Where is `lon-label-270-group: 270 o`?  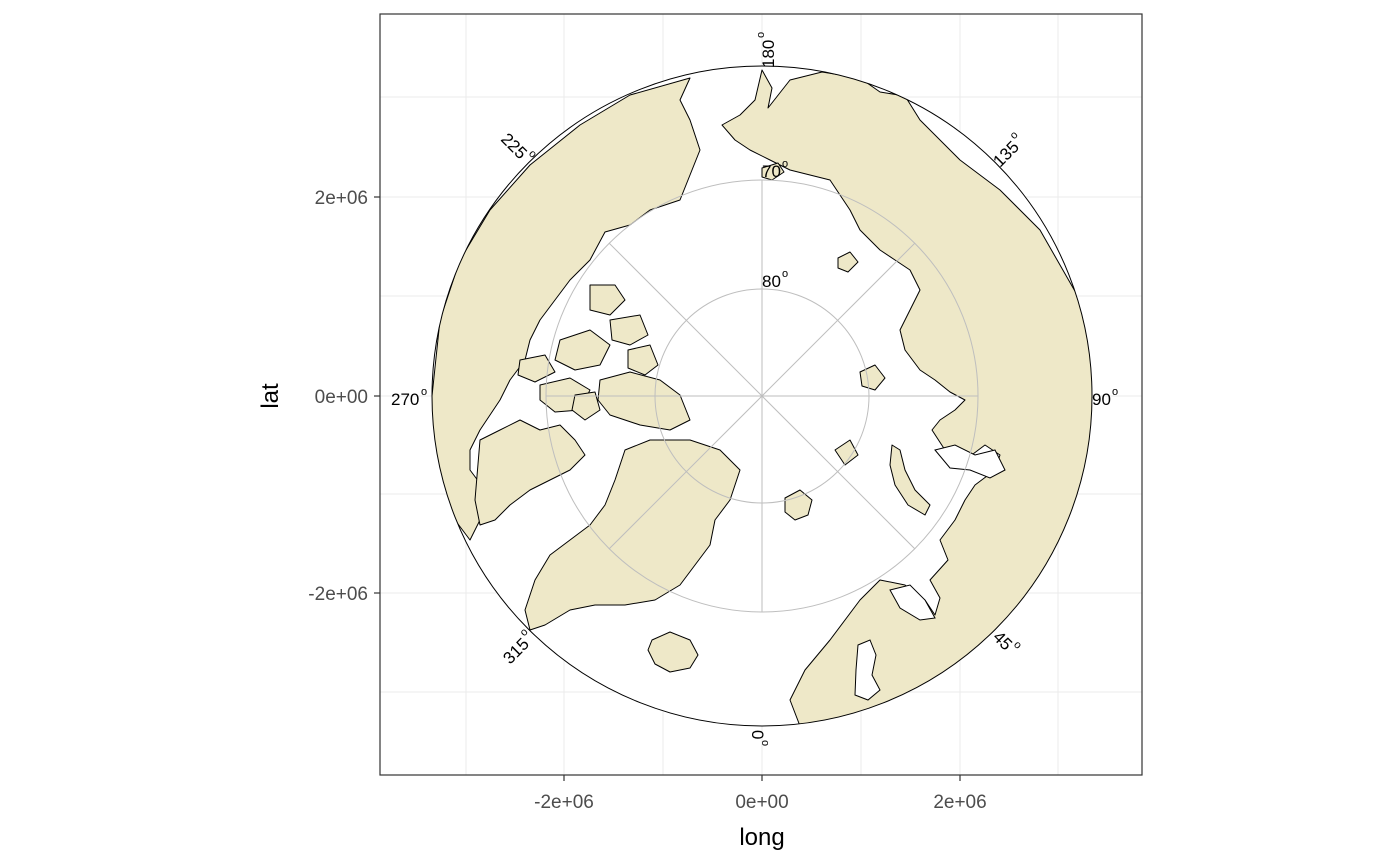 lon-label-270-group: 270 o is located at coordinates (409, 397).